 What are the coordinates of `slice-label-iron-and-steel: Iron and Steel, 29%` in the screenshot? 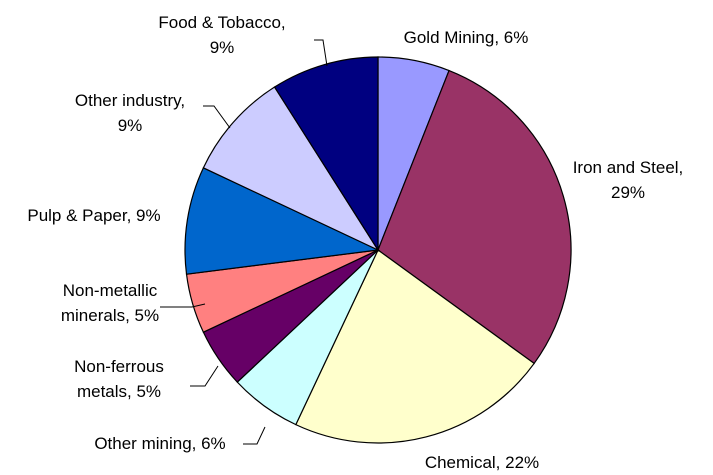 It's located at (628, 180).